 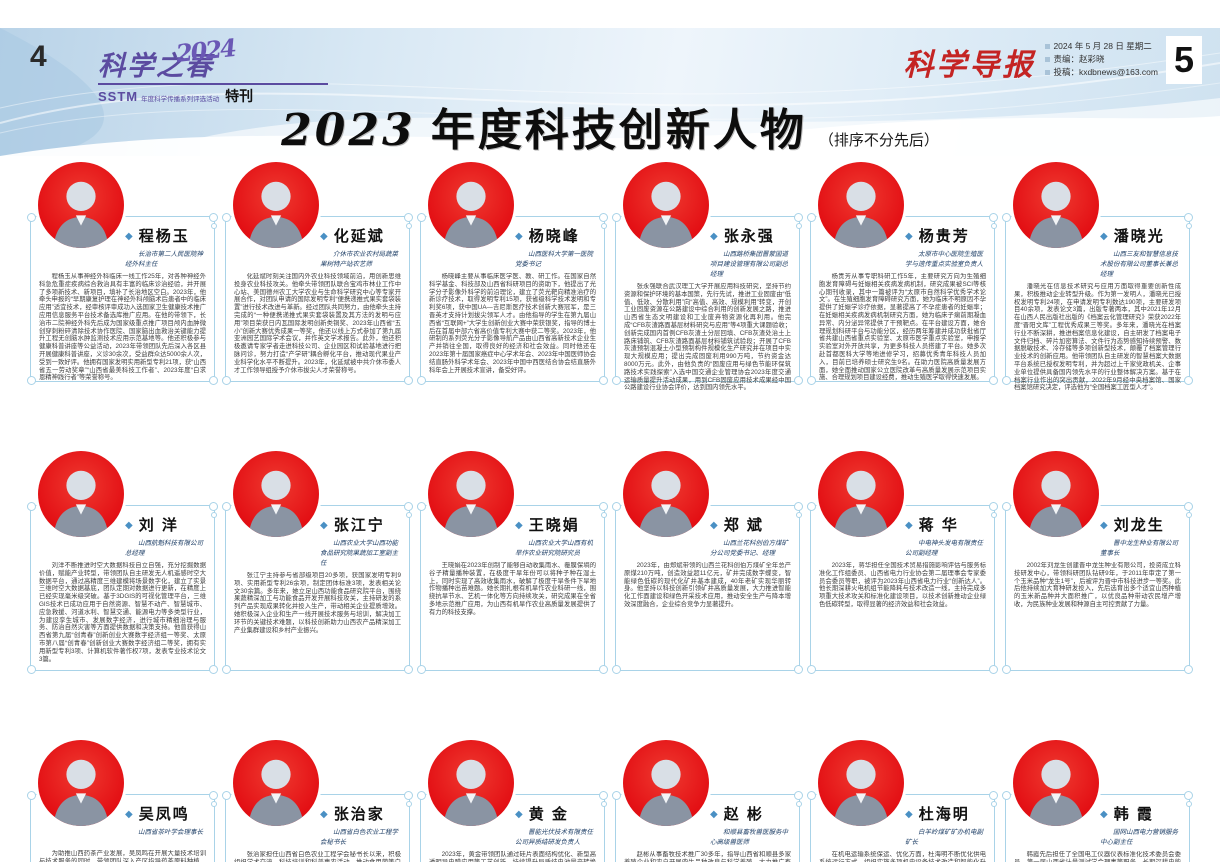 I want to click on card-head: ◆ 刘 洋 山西航魁科技有限公司总经理, so click(x=169, y=532).